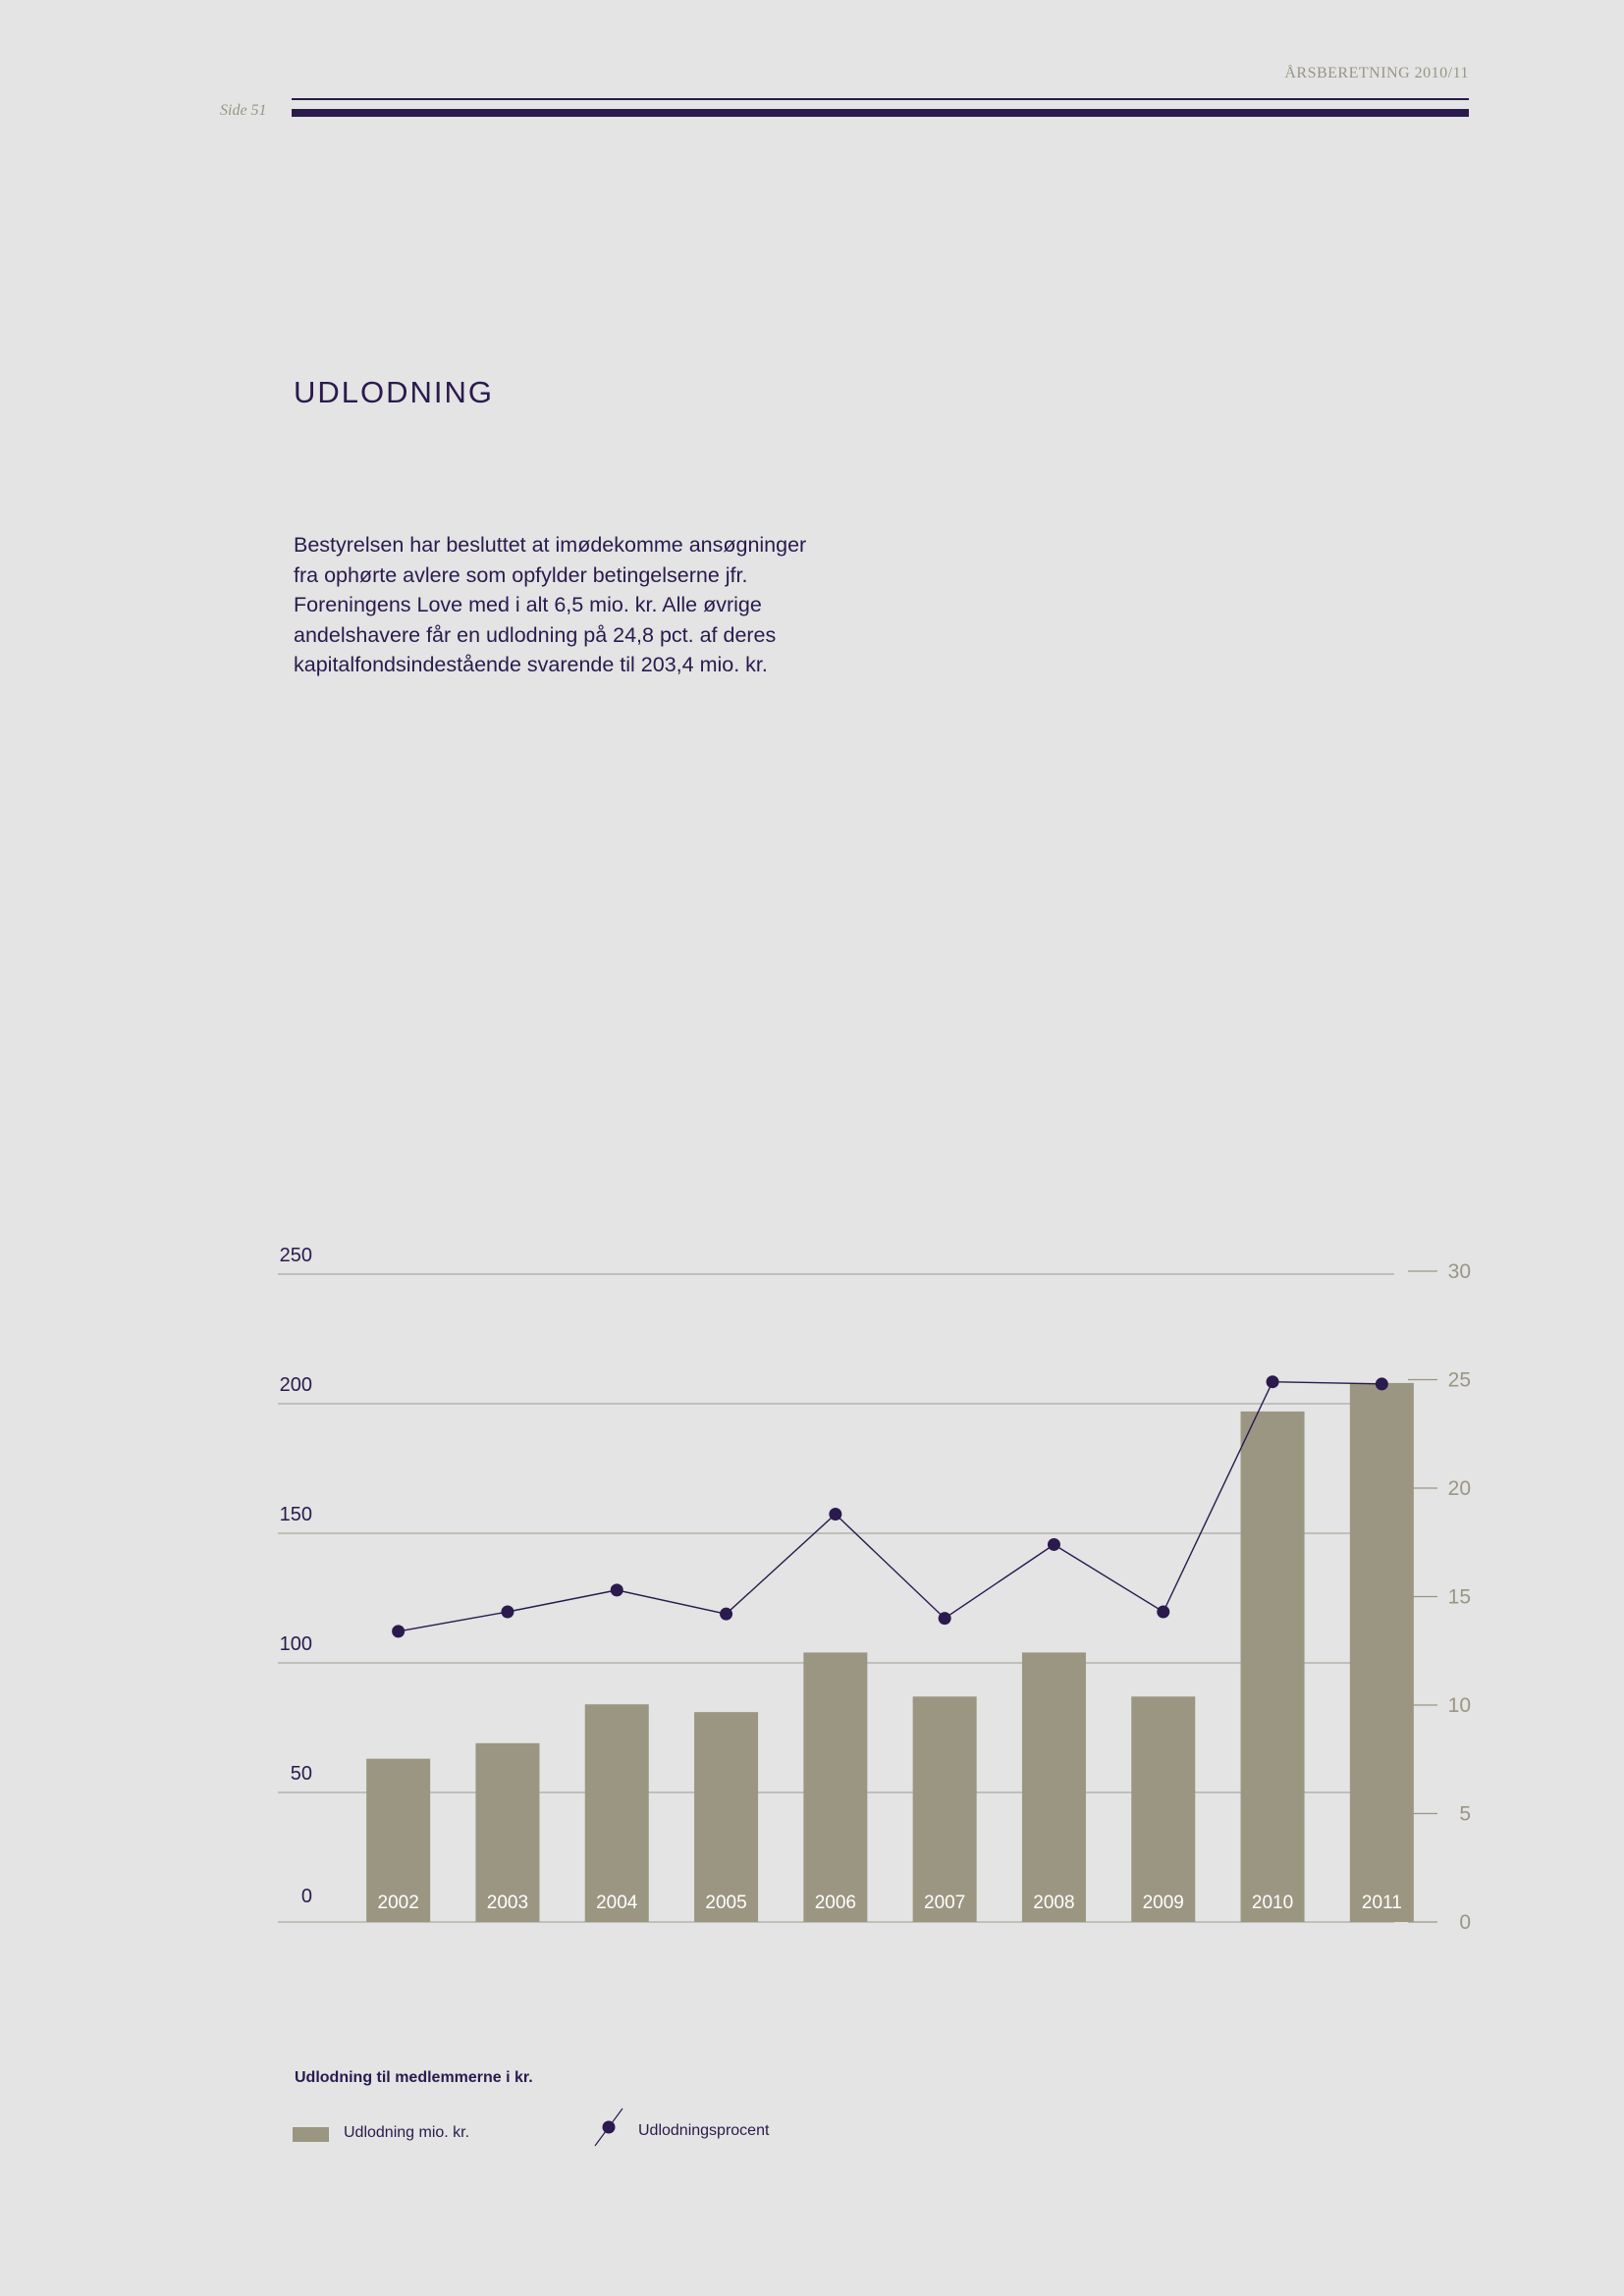  I want to click on category-label: 2009, so click(1163, 1903).